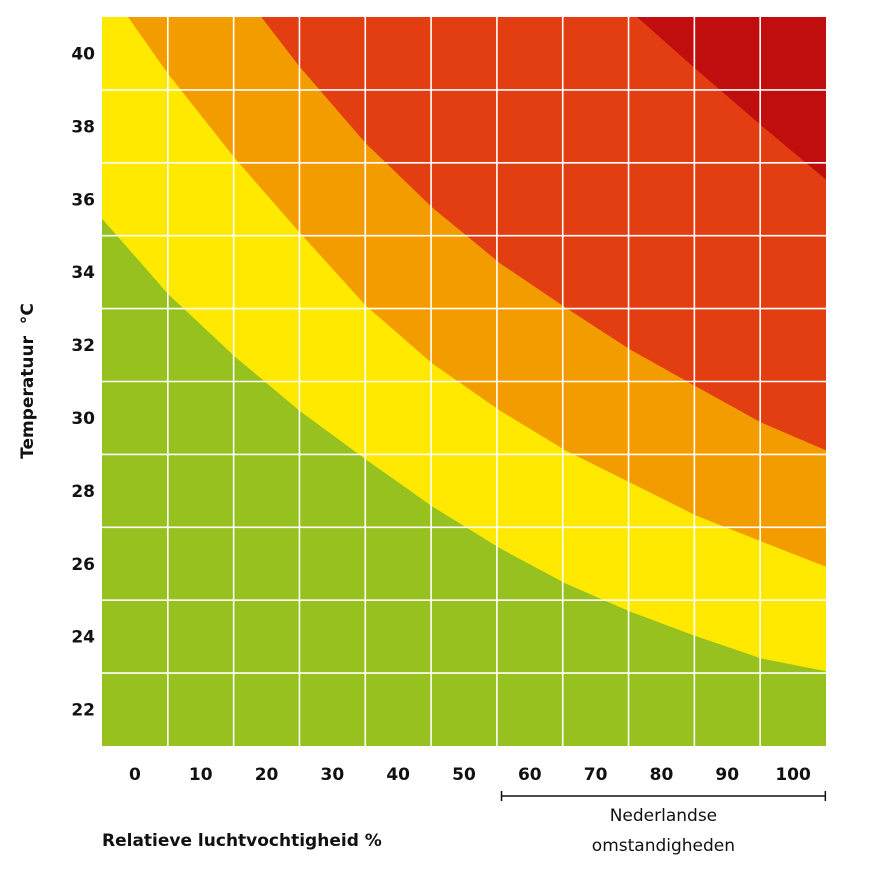 This screenshot has height=871, width=870. I want to click on y-tick-labels: 22 24 26 28 30 32 34 36 38 40, so click(83, 382).